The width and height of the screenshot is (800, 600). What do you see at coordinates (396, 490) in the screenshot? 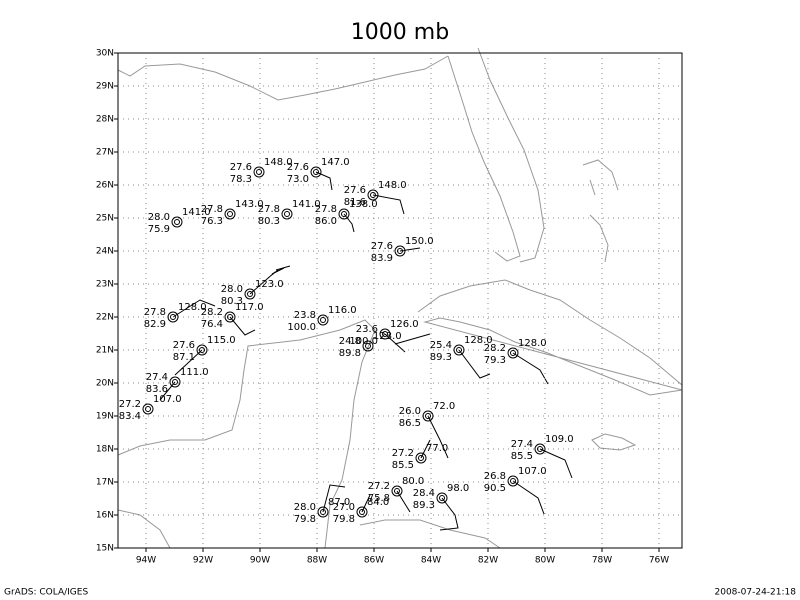
I see `station: 27.2 80.0 75.8` at bounding box center [396, 490].